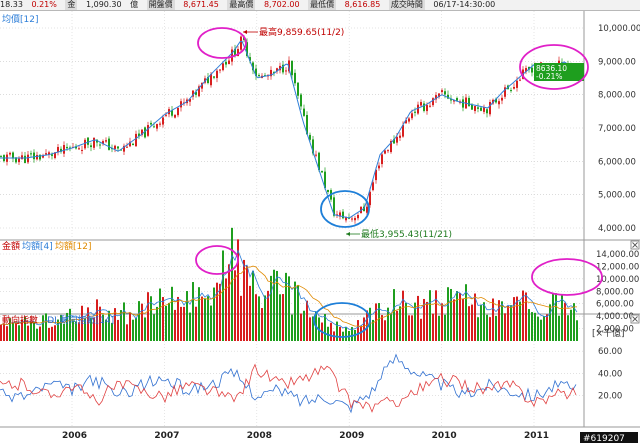 The width and height of the screenshot is (640, 444). What do you see at coordinates (604, 439) in the screenshot?
I see `watermark: #619207` at bounding box center [604, 439].